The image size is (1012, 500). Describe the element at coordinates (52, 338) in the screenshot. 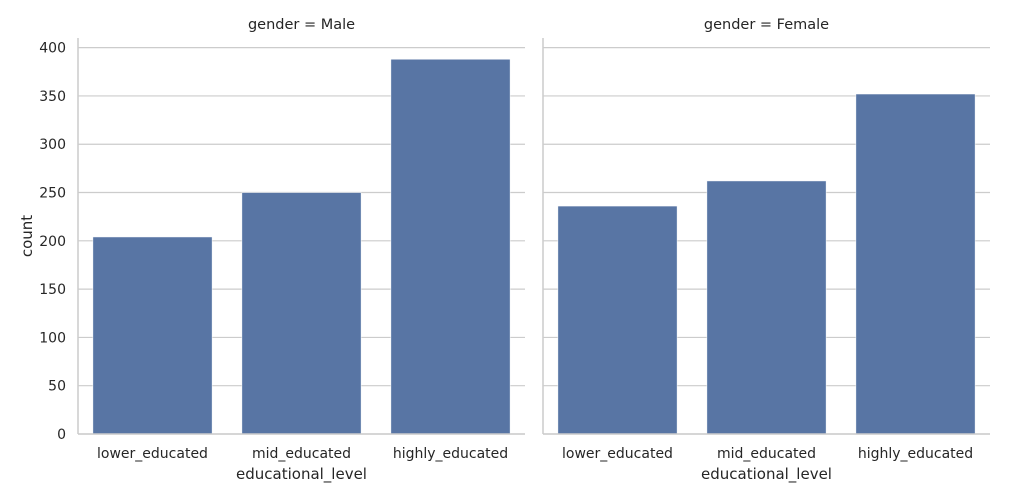

I see `y-tick-label: 100` at that location.